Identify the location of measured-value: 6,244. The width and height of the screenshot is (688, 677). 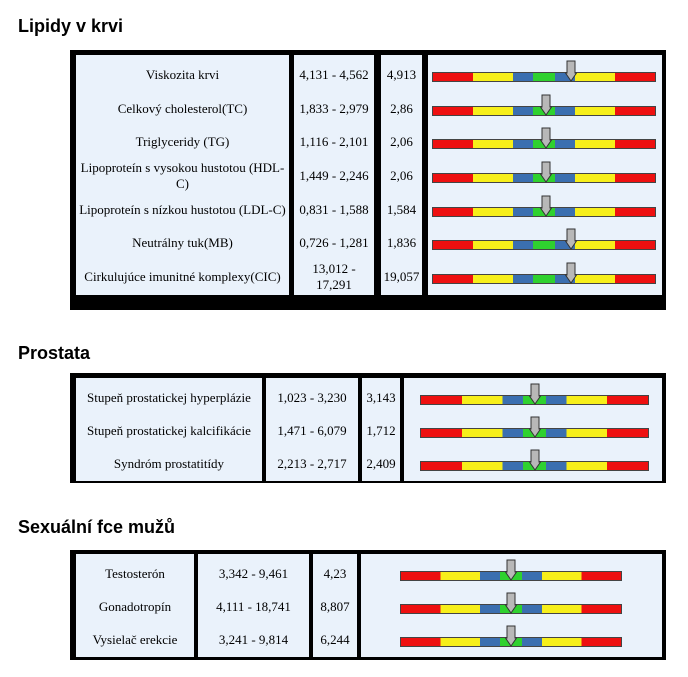
(335, 639).